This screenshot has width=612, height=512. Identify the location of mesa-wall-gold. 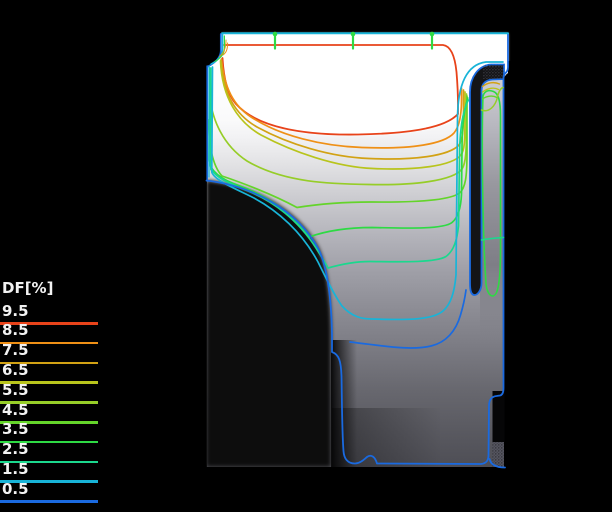
(223, 48).